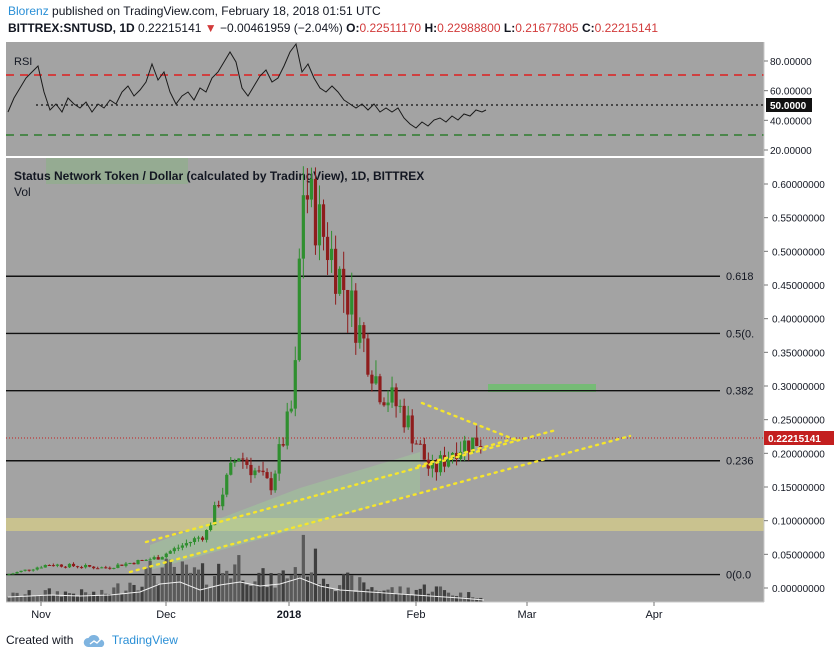 The width and height of the screenshot is (840, 659). I want to click on low-value: 0.21677805, so click(547, 28).